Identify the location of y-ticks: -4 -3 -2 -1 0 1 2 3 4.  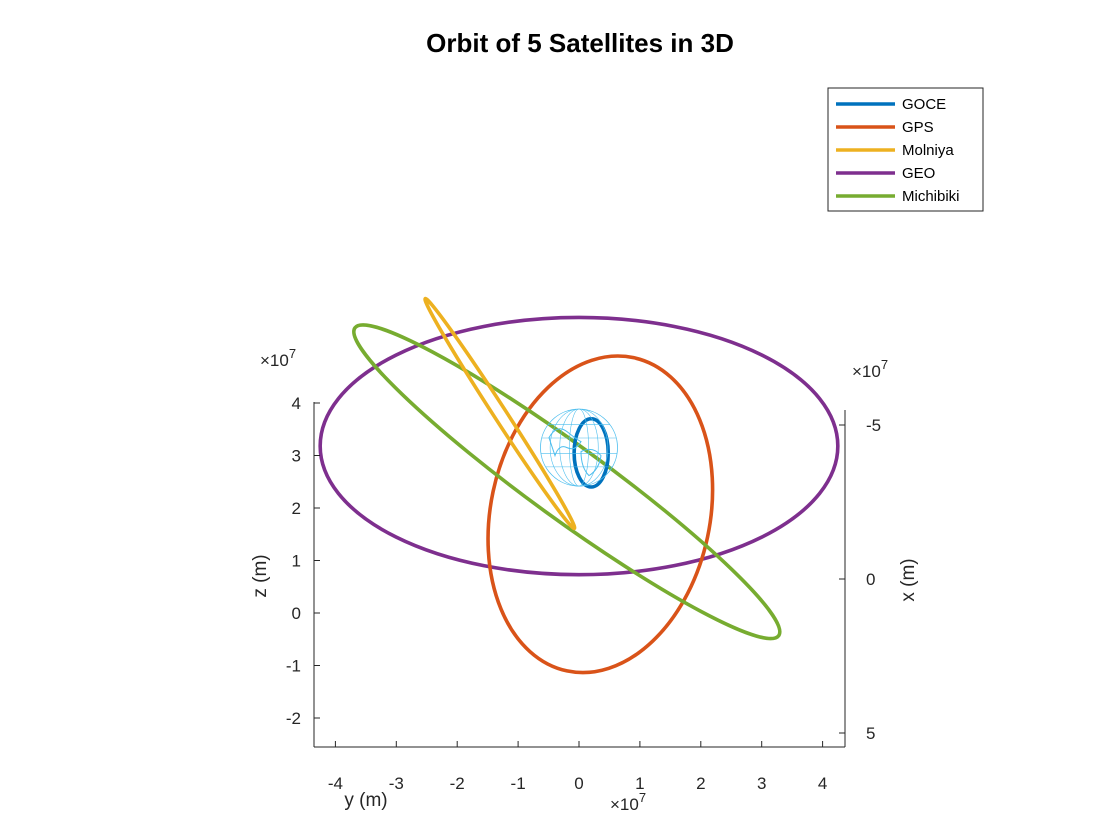
(577, 767).